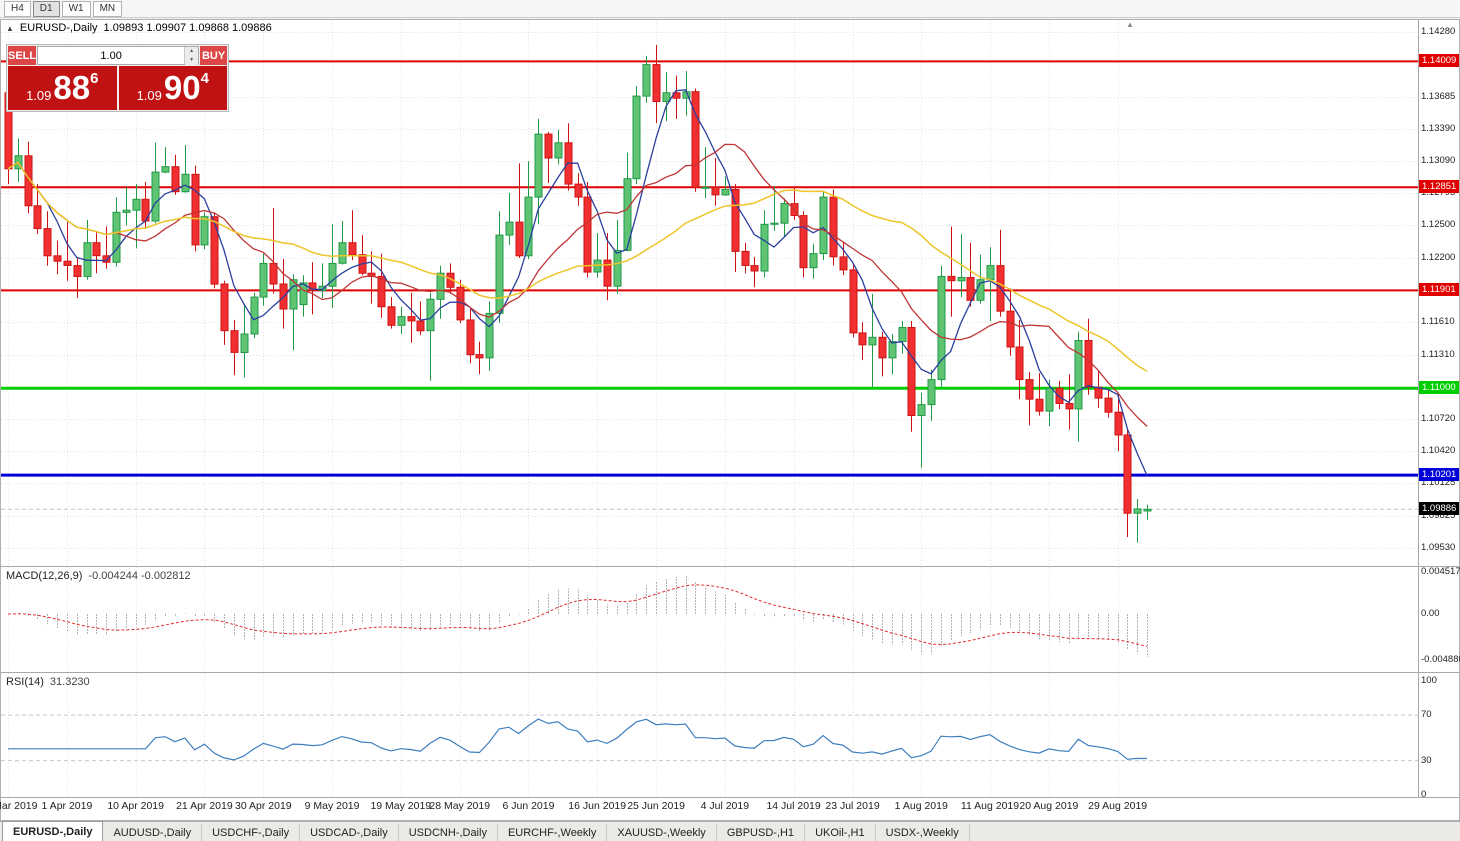 The width and height of the screenshot is (1460, 841). I want to click on price-tick: 1.10720, so click(1438, 418).